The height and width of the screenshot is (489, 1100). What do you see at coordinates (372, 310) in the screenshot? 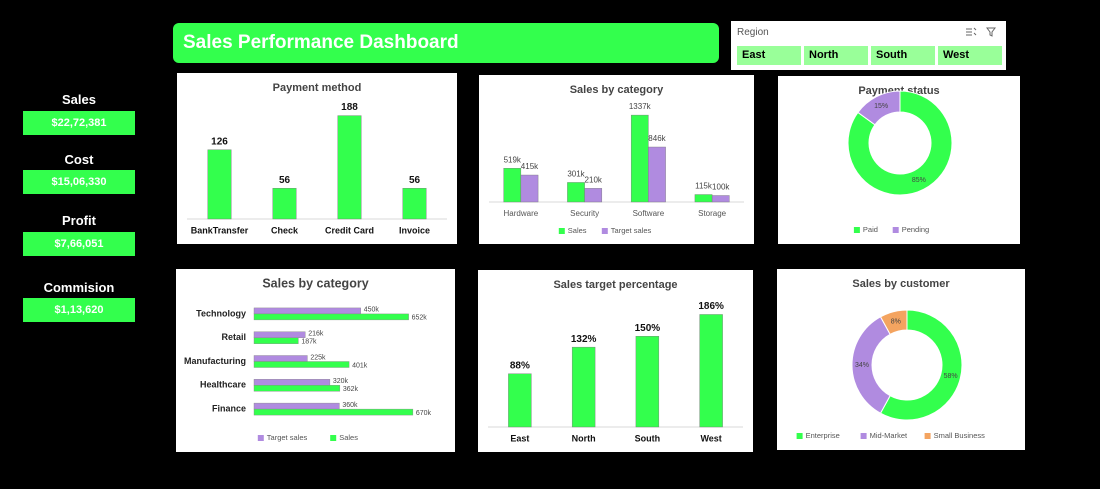
I see `data-label: 450k` at bounding box center [372, 310].